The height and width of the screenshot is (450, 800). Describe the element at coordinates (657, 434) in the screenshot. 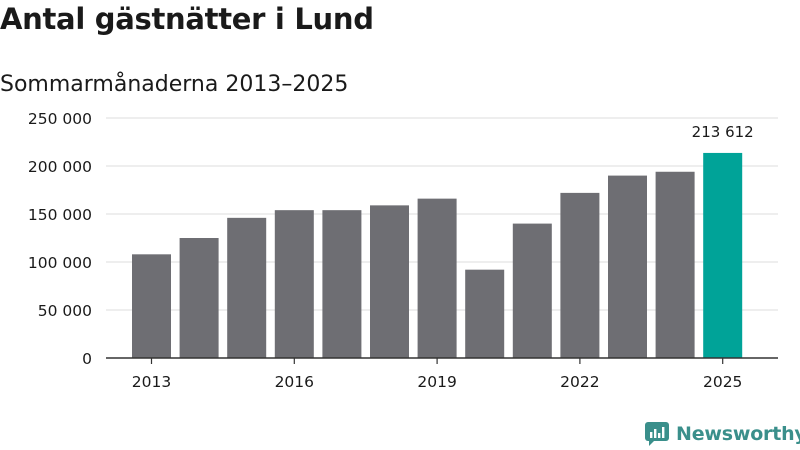

I see `newsworthy-logo-icon` at that location.